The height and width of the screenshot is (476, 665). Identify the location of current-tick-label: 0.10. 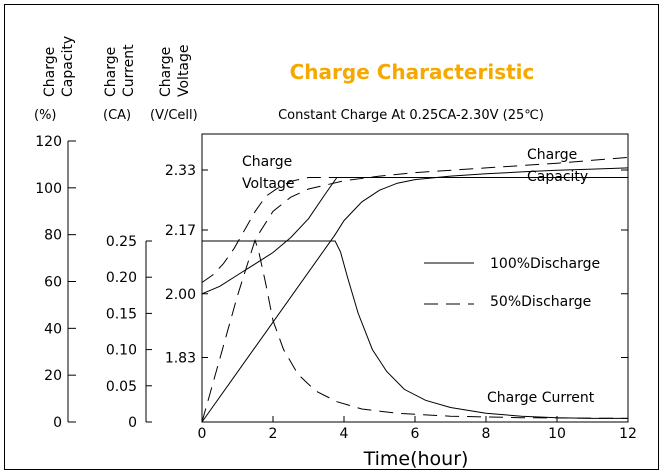
(121, 351).